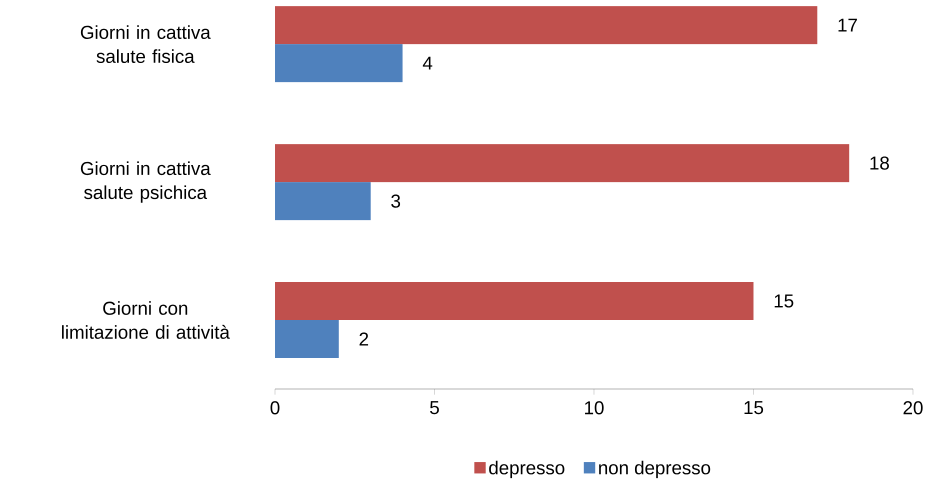  I want to click on y-tick-label: Giorni con limitazione di attività, so click(146, 320).